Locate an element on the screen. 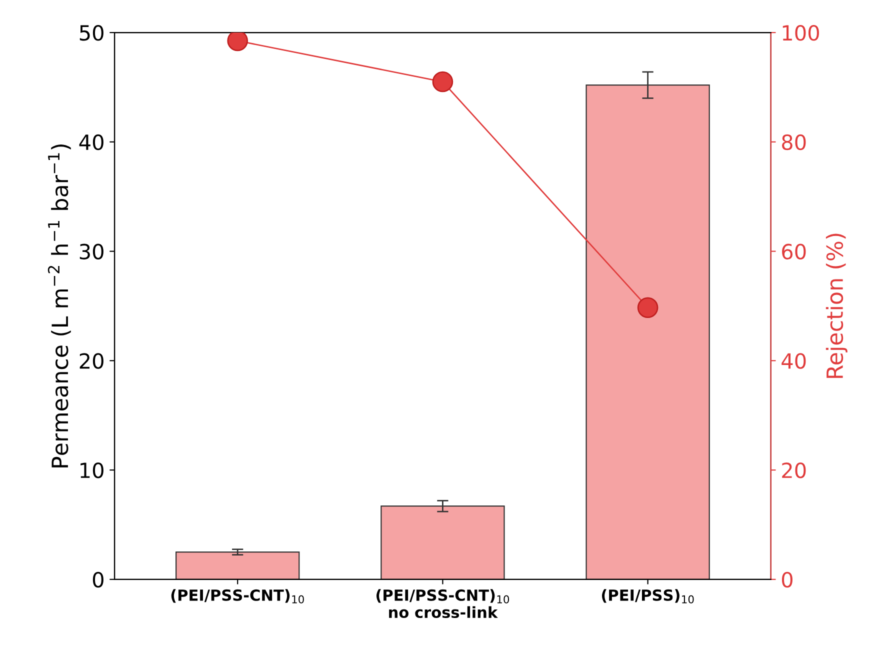  x-tick-label: (PEI/PSS-CNT)$_{10}$ no cross-link is located at coordinates (443, 603).